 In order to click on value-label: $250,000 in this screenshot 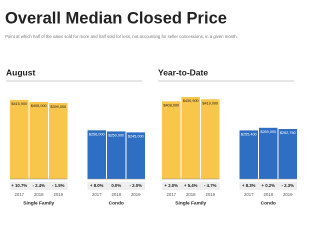, I will do `click(116, 135)`.